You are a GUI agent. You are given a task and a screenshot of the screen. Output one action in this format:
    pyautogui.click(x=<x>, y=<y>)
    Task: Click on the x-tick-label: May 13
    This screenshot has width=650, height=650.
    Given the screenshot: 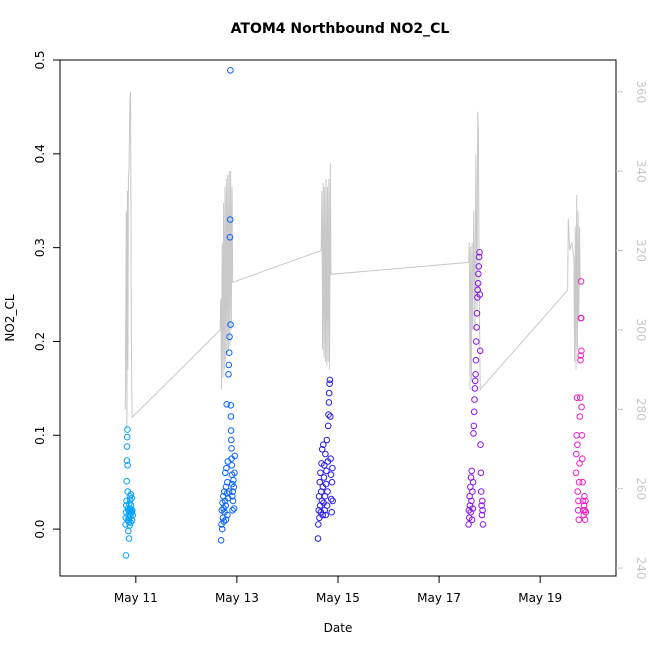 What is the action you would take?
    pyautogui.click(x=237, y=598)
    